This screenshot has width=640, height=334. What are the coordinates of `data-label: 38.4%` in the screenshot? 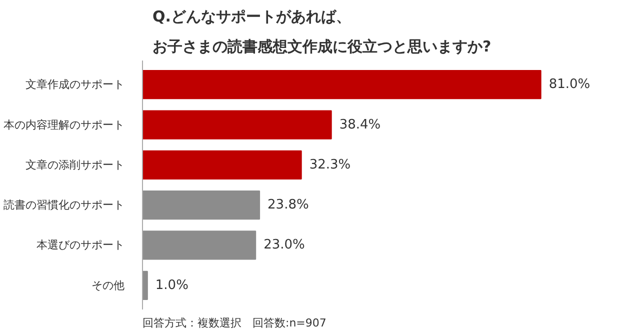 It's located at (360, 124).